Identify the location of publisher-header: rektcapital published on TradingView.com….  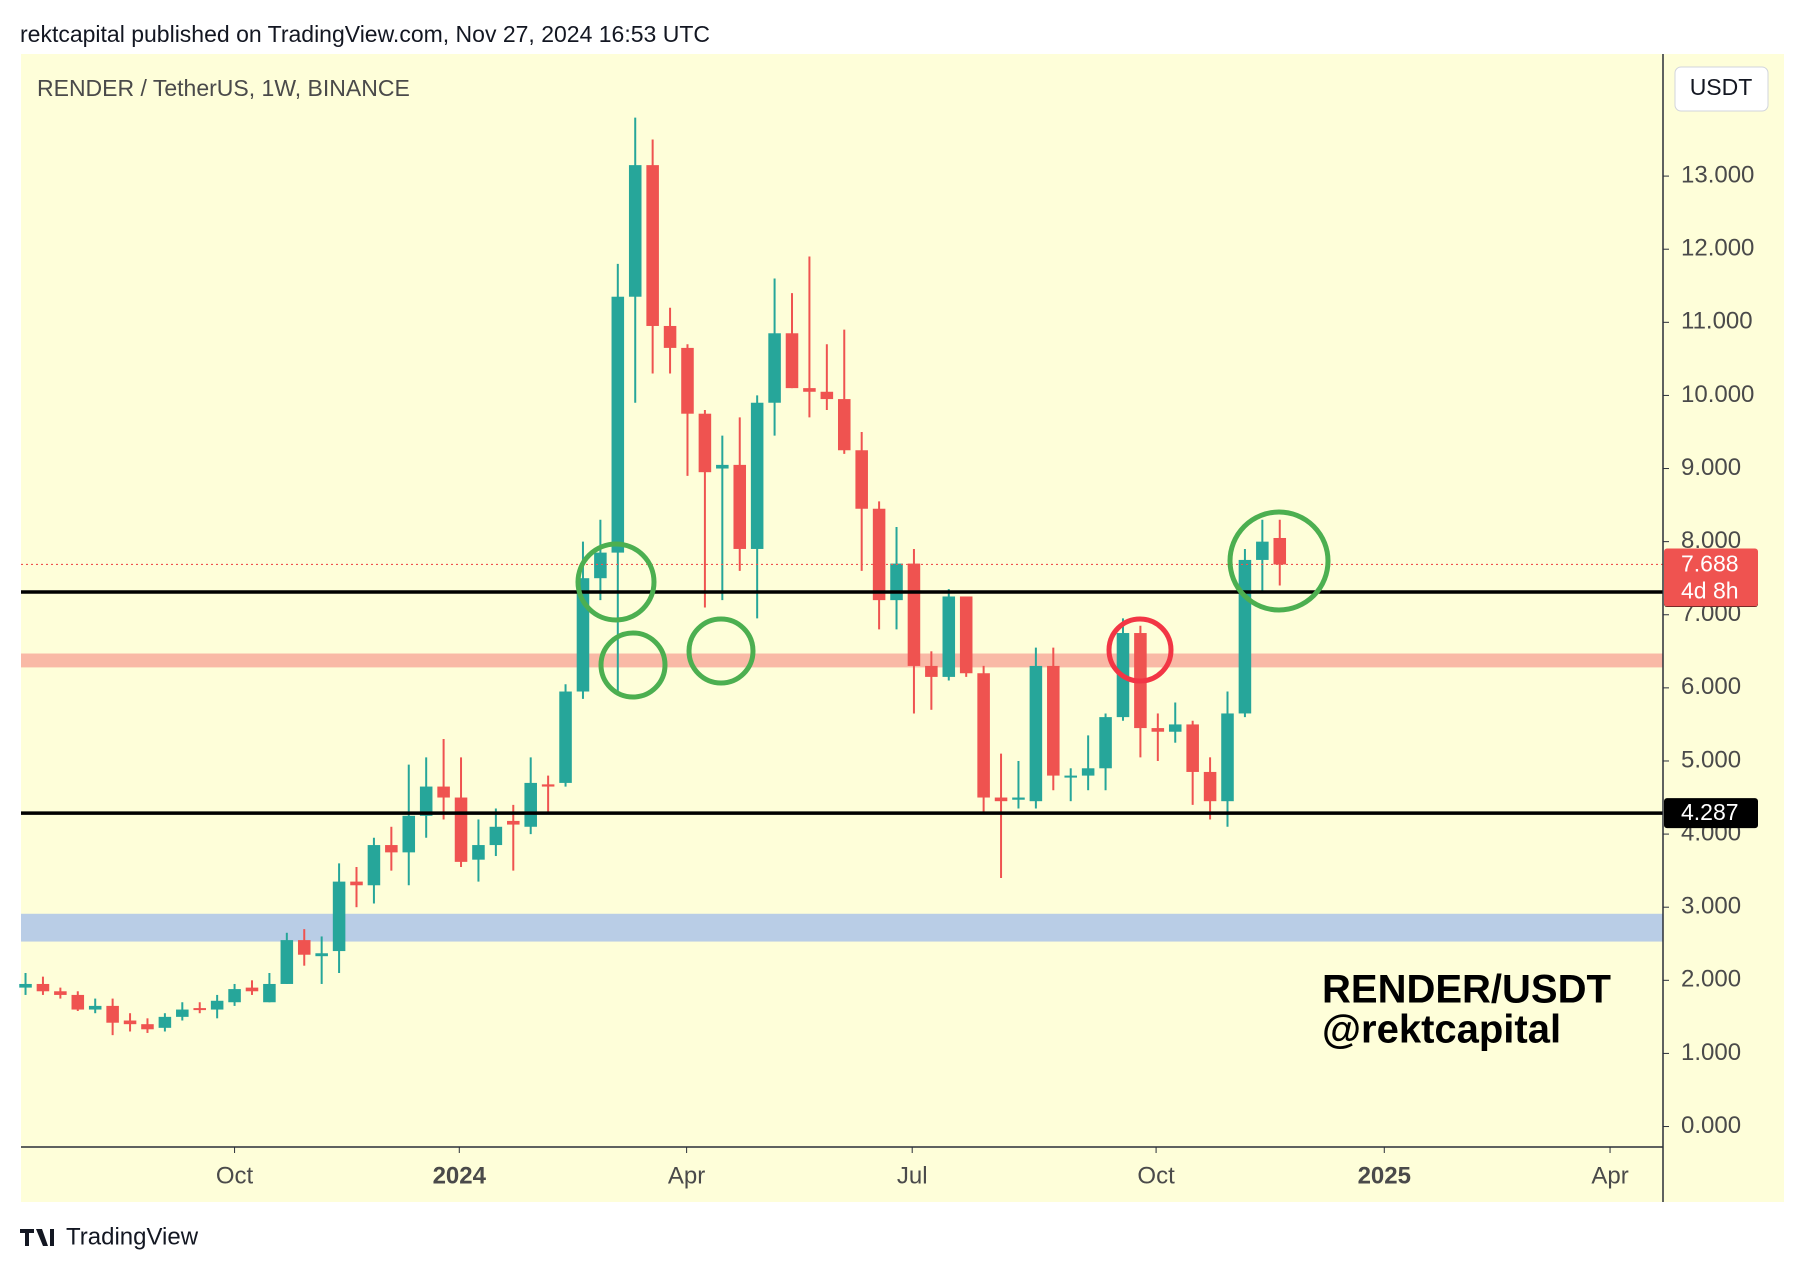
(365, 34).